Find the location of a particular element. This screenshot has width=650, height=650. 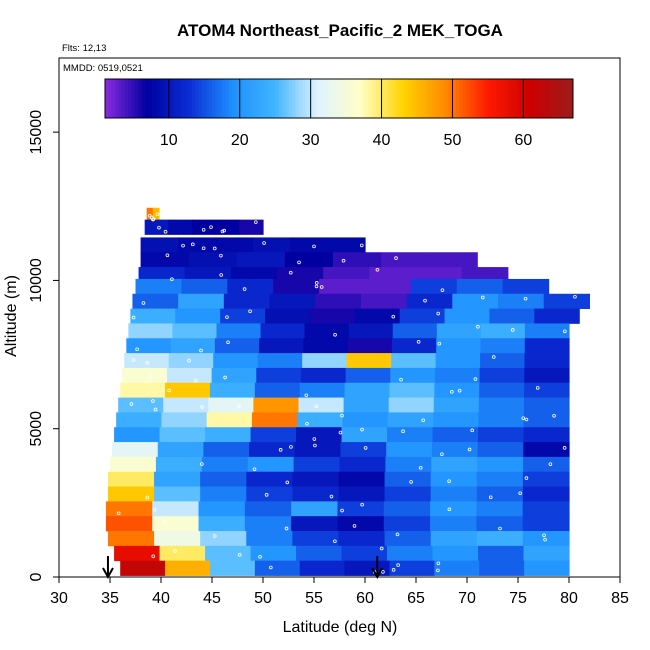

y-tick-label: 10000 is located at coordinates (36, 280).